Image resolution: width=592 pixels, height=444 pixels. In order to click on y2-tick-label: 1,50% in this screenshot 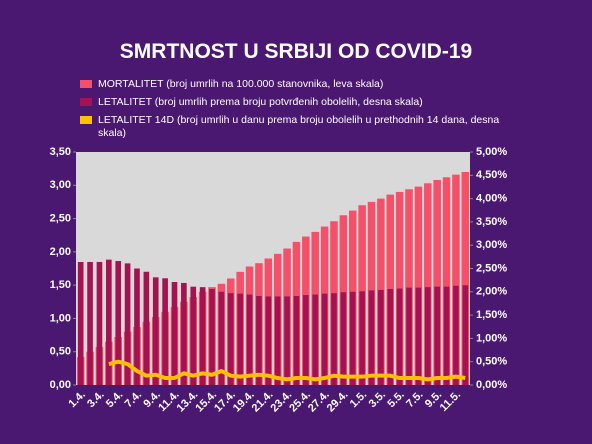, I will do `click(491, 315)`.